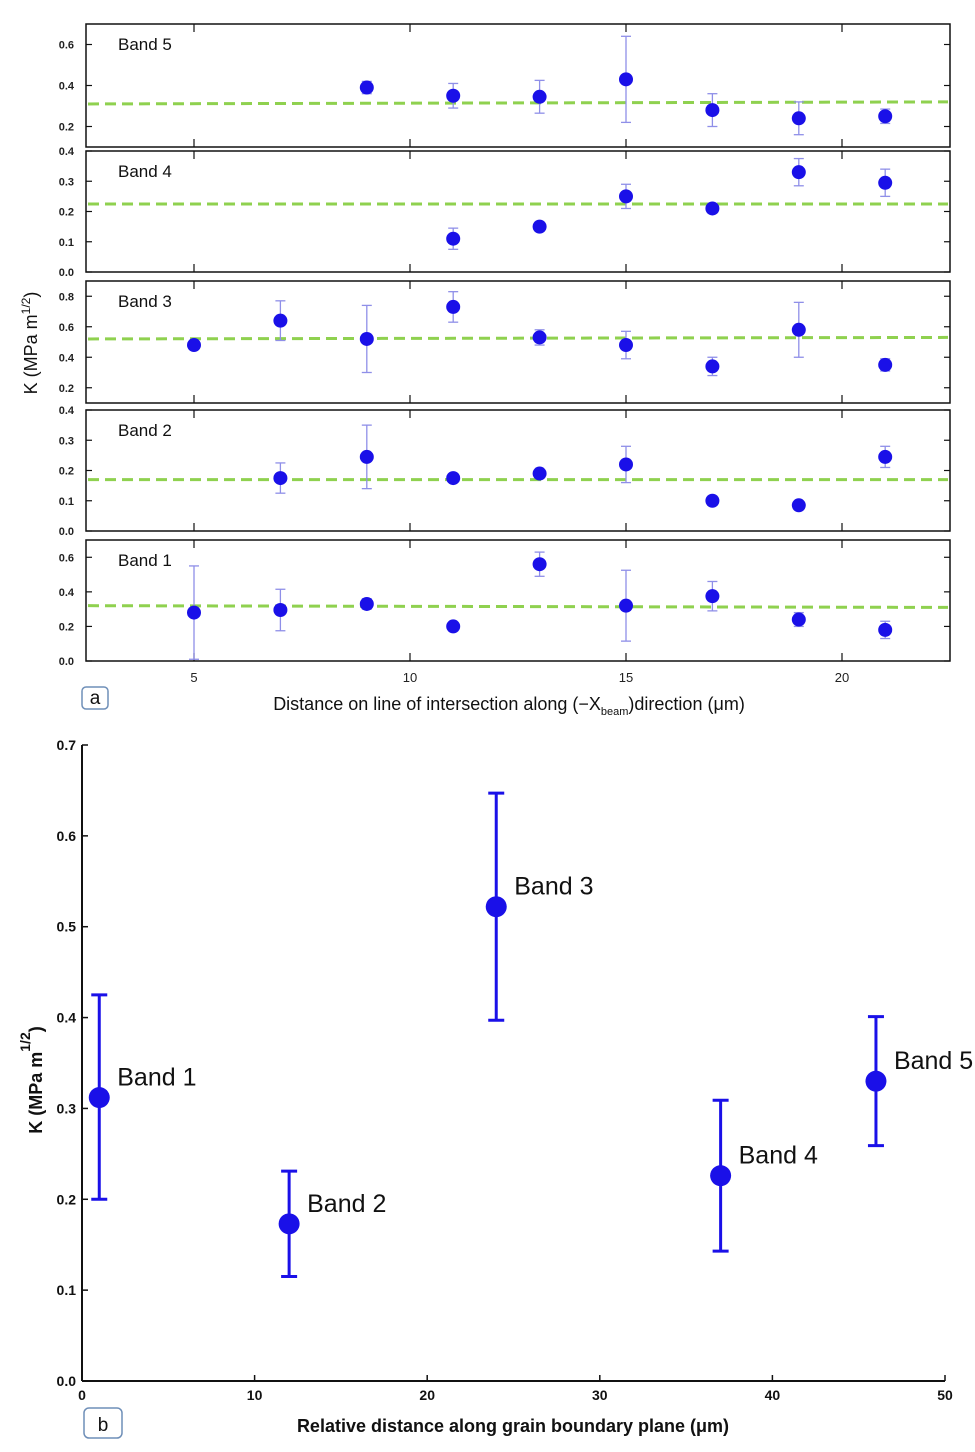 Image resolution: width=975 pixels, height=1452 pixels. What do you see at coordinates (505, 212) in the screenshot?
I see `panel-a-band-4: 0.0 0.1 0.2 0.3 0.4 Band 4` at bounding box center [505, 212].